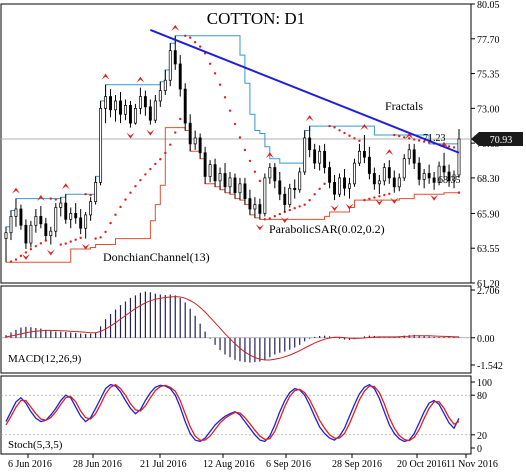 Image resolution: width=526 pixels, height=475 pixels. What do you see at coordinates (357, 464) in the screenshot?
I see `x-axis-date-label: 28 Sep 2016` at bounding box center [357, 464].